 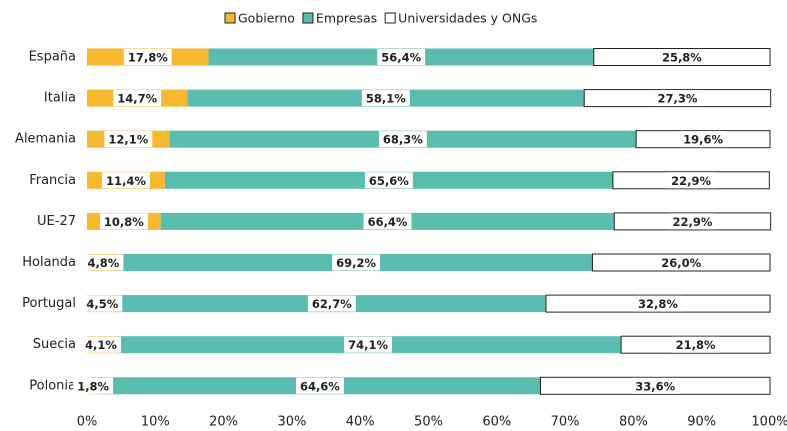 I want to click on data-label: 19,6%, so click(x=703, y=140).